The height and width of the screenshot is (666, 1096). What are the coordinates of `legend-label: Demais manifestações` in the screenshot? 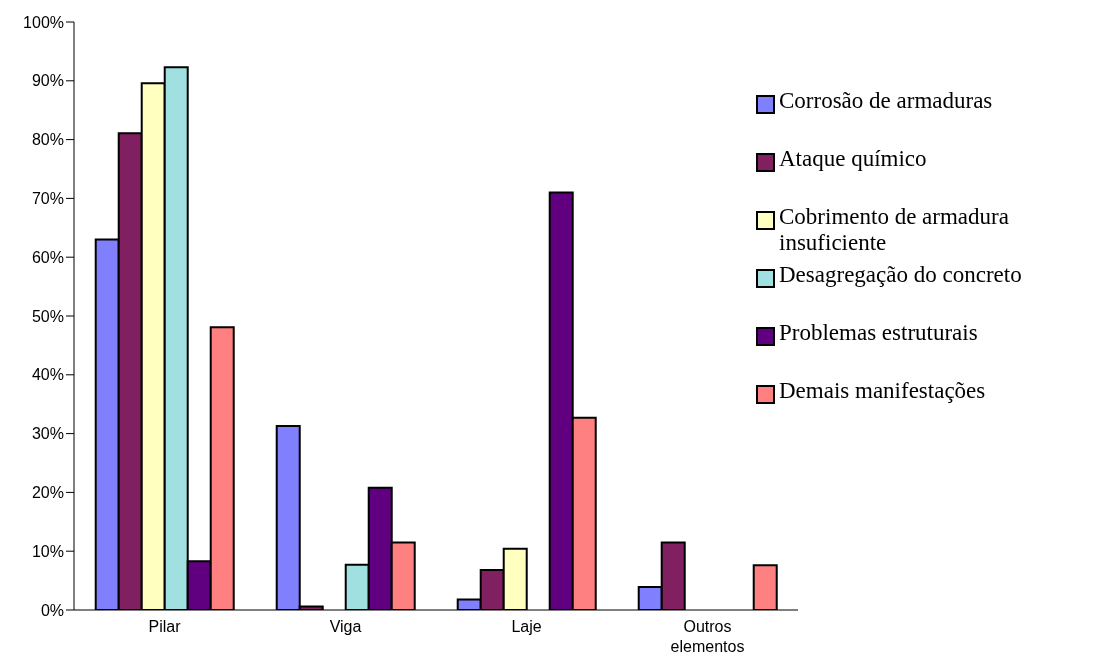 It's located at (882, 391).